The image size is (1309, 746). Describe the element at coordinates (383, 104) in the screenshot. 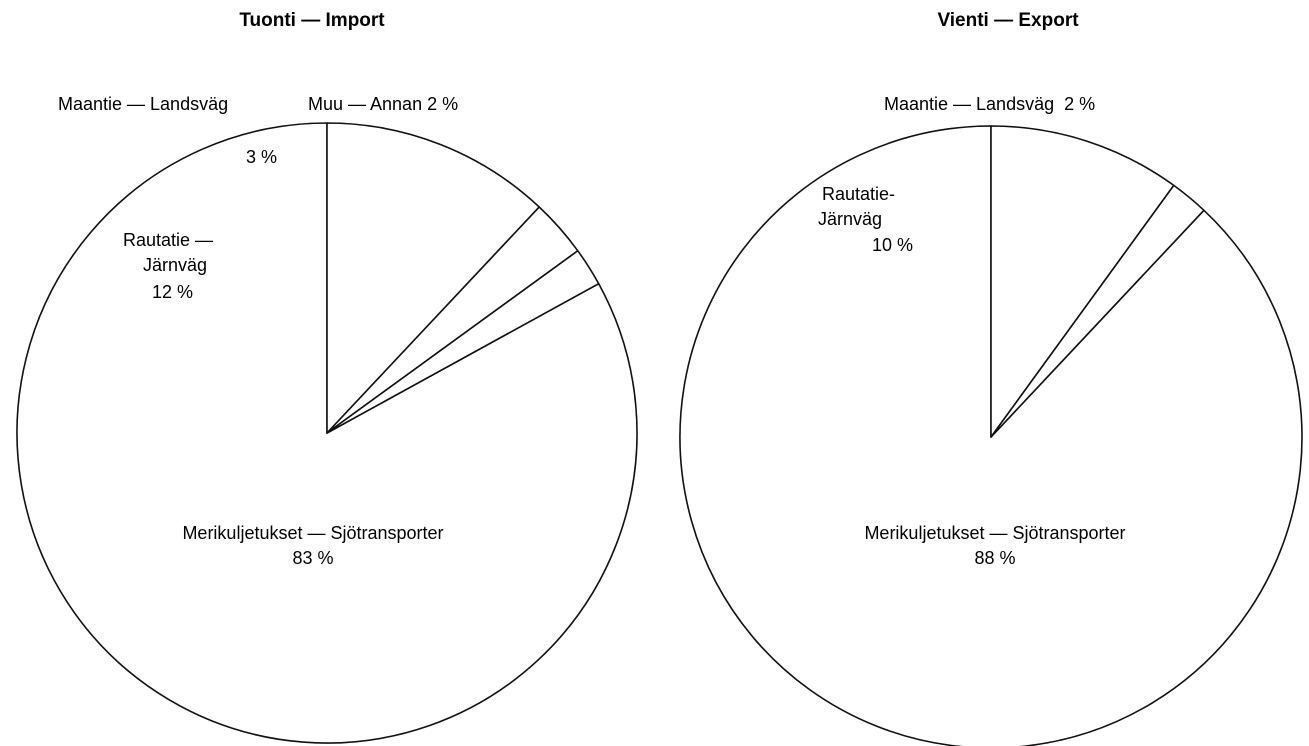

I see `import-other-label: Muu — Annan 2 %` at that location.